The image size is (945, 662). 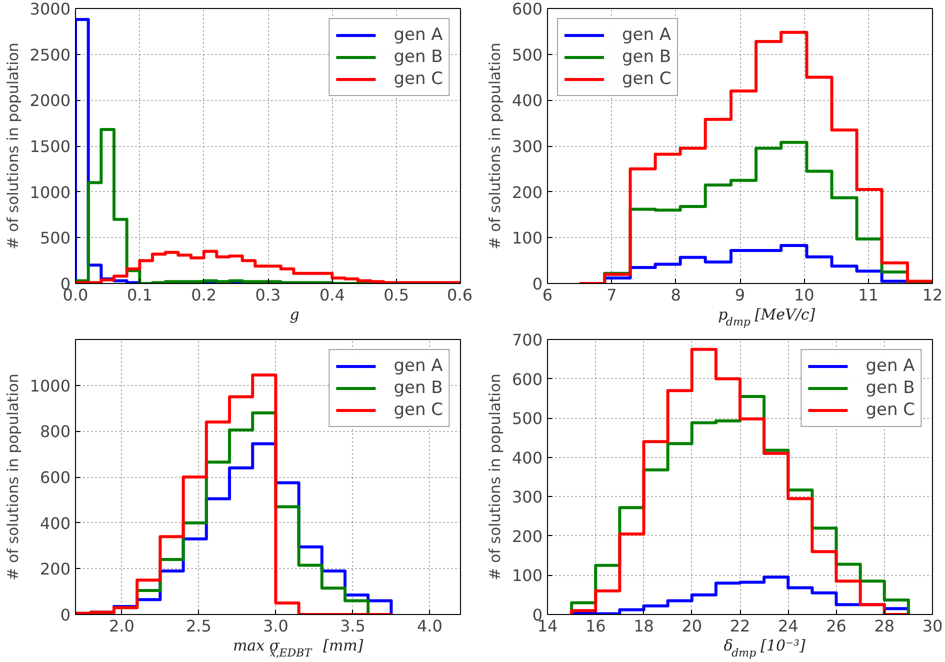 What do you see at coordinates (139, 295) in the screenshot?
I see `x-tick-label: 0.1` at bounding box center [139, 295].